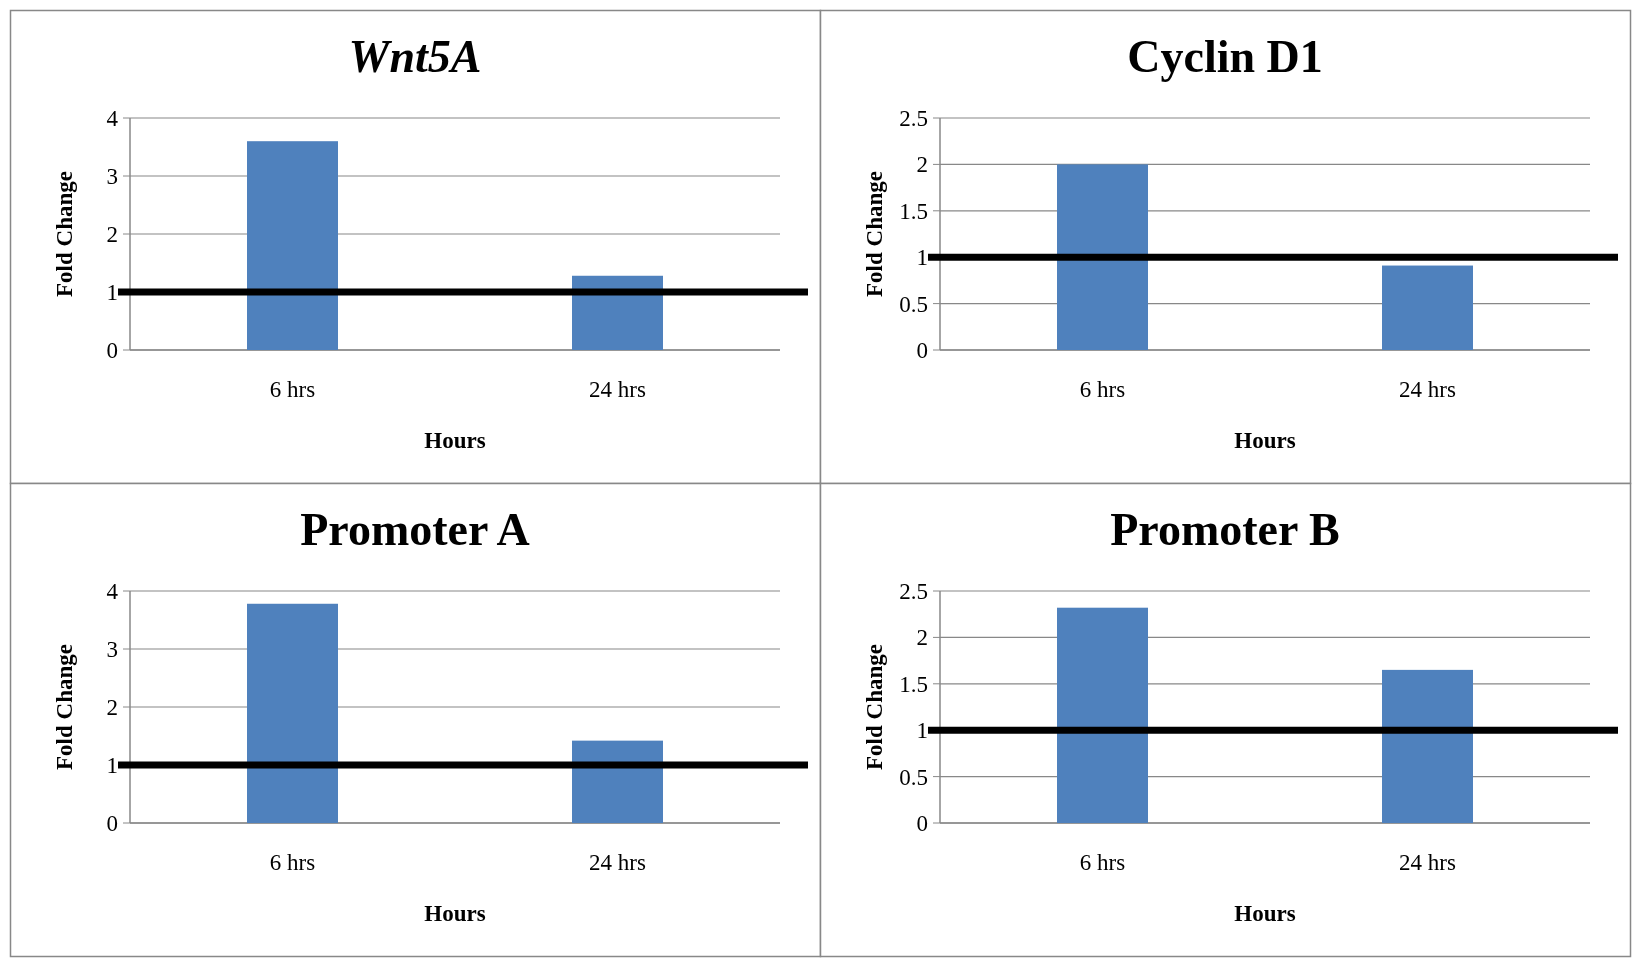  What do you see at coordinates (1225, 529) in the screenshot?
I see `chart-title: Promoter B` at bounding box center [1225, 529].